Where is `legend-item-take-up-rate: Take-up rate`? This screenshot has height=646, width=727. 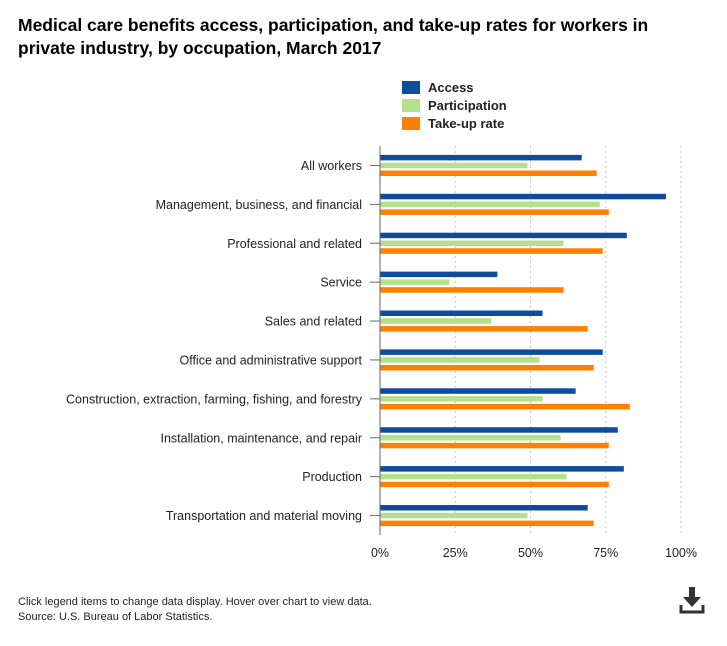 legend-item-take-up-rate: Take-up rate is located at coordinates (454, 123).